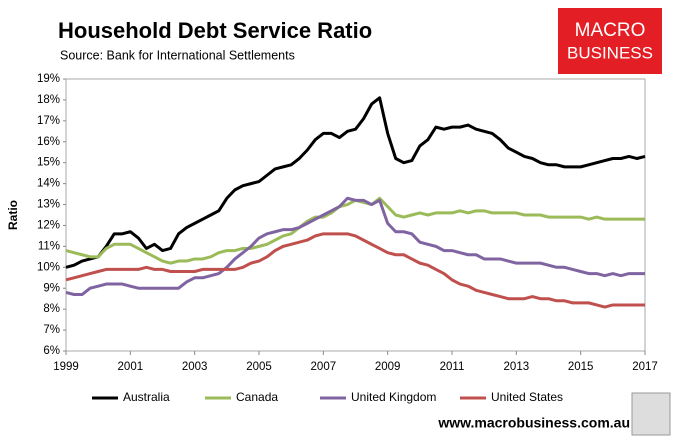  What do you see at coordinates (393, 397) in the screenshot?
I see `legend-label: United Kingdom` at bounding box center [393, 397].